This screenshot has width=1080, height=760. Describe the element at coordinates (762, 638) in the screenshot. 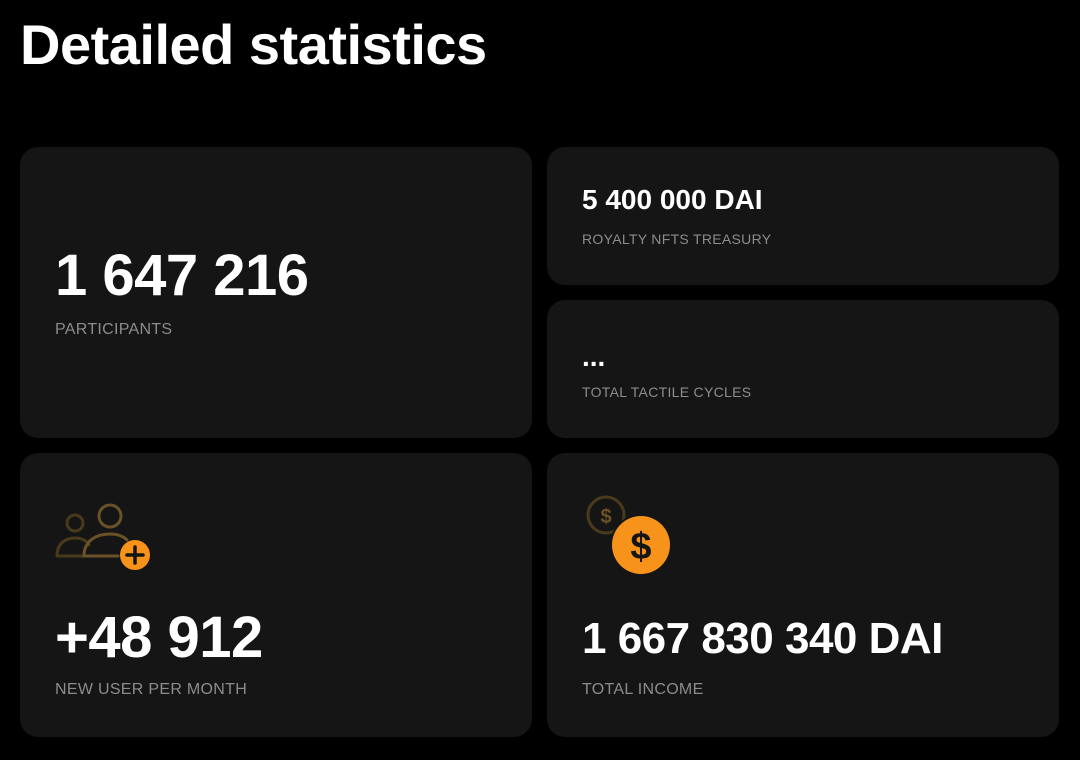

I see `income-value: 1 667 830 340 DAI` at that location.